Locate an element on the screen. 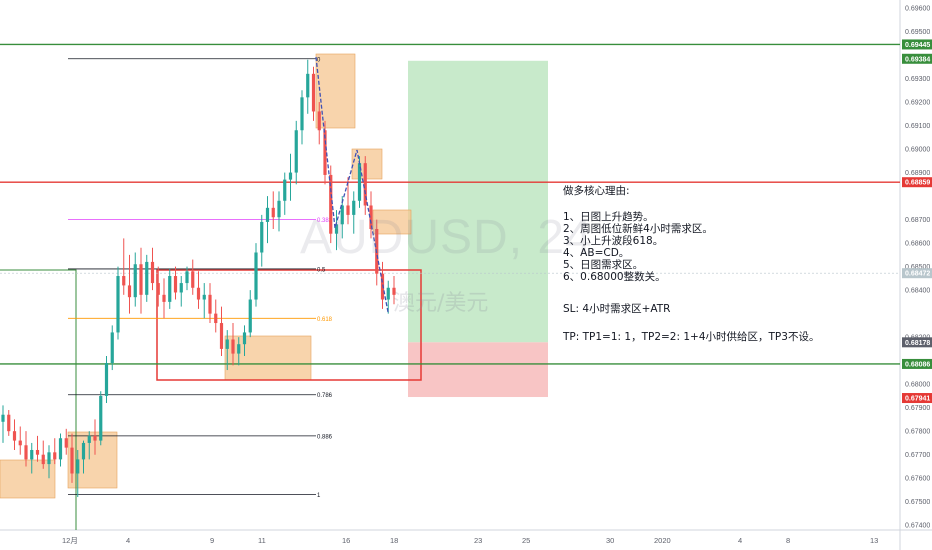 This screenshot has width=932, height=550. reason-6: 6、0.68000整数关。 is located at coordinates (614, 277).